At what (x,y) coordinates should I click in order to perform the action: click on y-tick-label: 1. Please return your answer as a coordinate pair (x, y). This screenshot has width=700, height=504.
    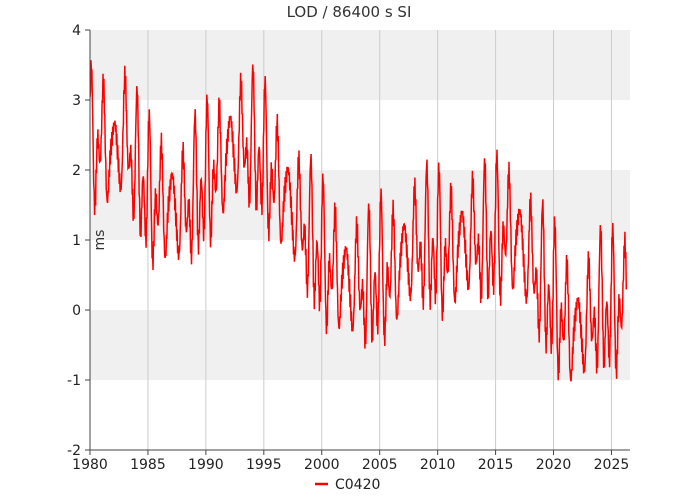
    Looking at the image, I should click on (76, 241).